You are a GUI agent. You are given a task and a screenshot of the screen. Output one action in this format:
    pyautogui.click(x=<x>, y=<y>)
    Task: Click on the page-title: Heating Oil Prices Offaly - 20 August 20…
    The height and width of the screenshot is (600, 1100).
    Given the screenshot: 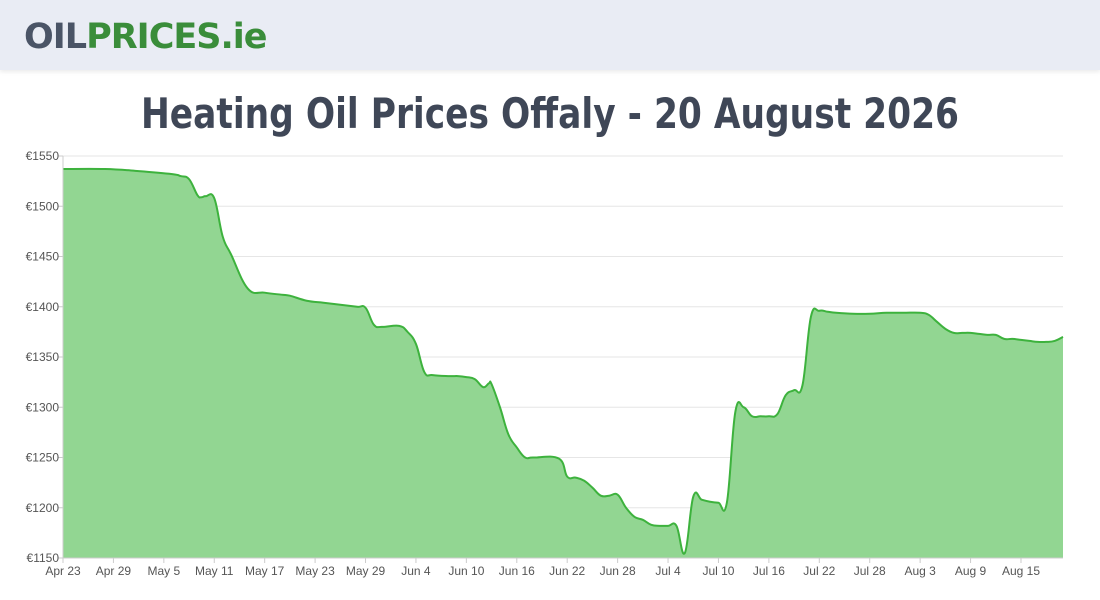 What is the action you would take?
    pyautogui.click(x=550, y=113)
    